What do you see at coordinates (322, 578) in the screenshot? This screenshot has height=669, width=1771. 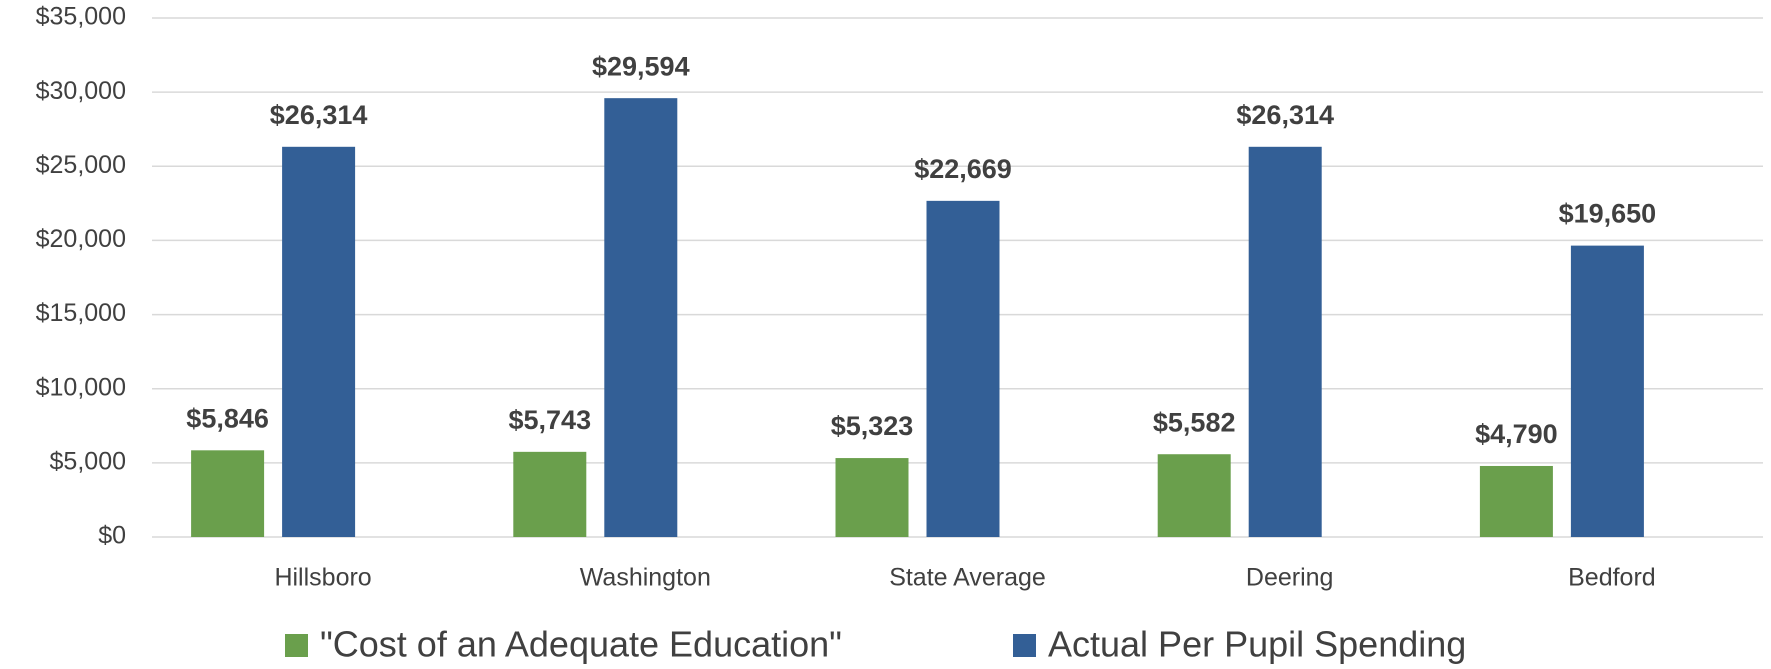 I see `x-tick-label: Hillsboro` at bounding box center [322, 578].